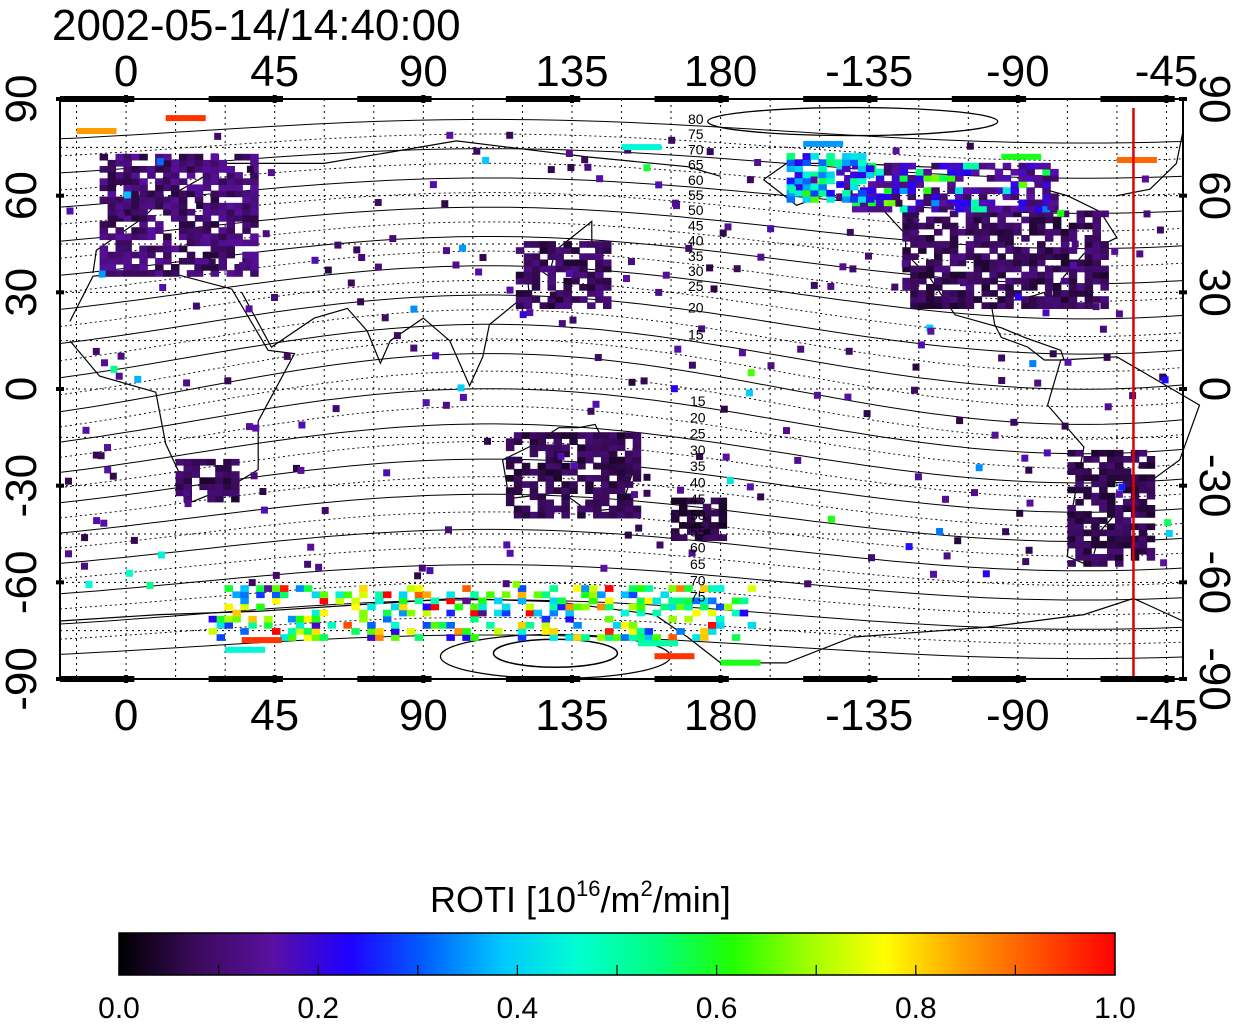 The image size is (1240, 1024). I want to click on frame-tick-right, so click(1183, 292).